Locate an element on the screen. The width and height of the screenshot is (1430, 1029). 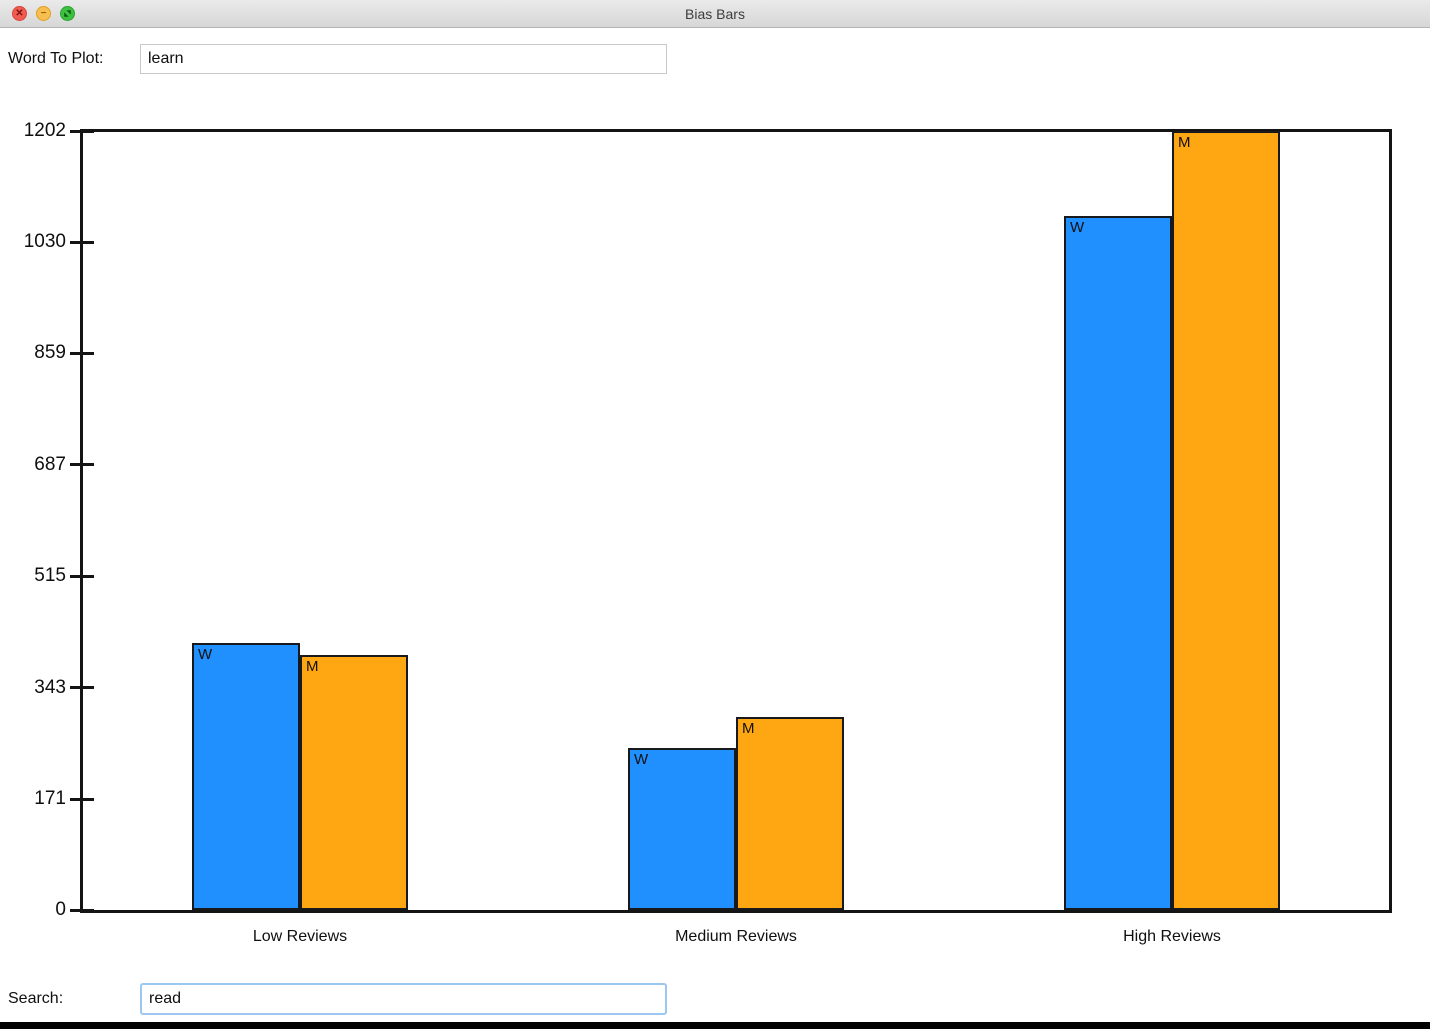
word-to-plot-label: Word To Plot: is located at coordinates (56, 58).